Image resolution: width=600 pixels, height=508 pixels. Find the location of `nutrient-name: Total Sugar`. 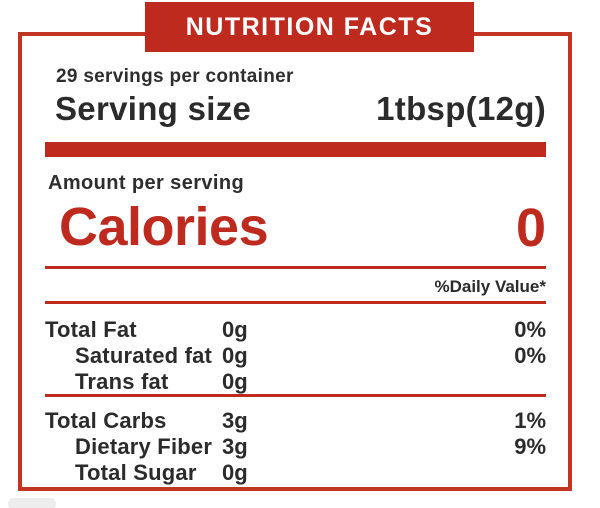

nutrient-name: Total Sugar is located at coordinates (136, 472).